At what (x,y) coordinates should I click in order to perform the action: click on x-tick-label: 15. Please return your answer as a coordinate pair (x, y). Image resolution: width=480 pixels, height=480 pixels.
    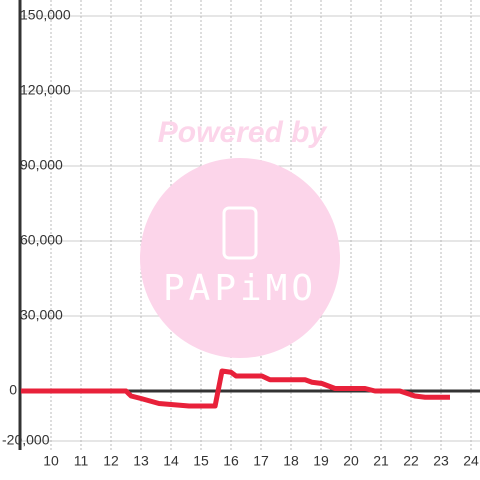
    Looking at the image, I should click on (201, 461).